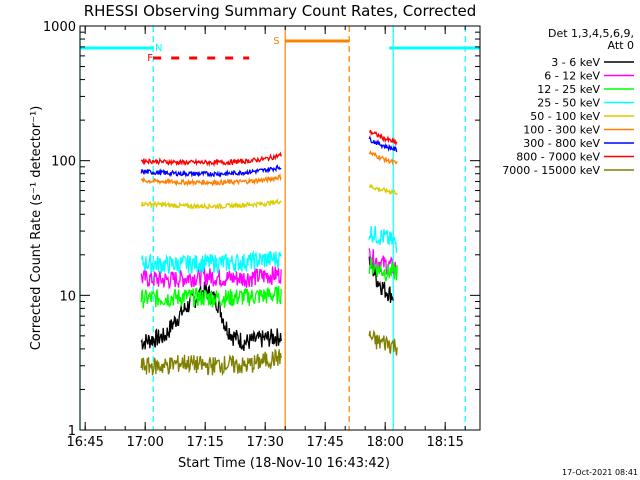 This screenshot has width=640, height=480. Describe the element at coordinates (67, 296) in the screenshot. I see `y-tick-label-1: 10` at that location.